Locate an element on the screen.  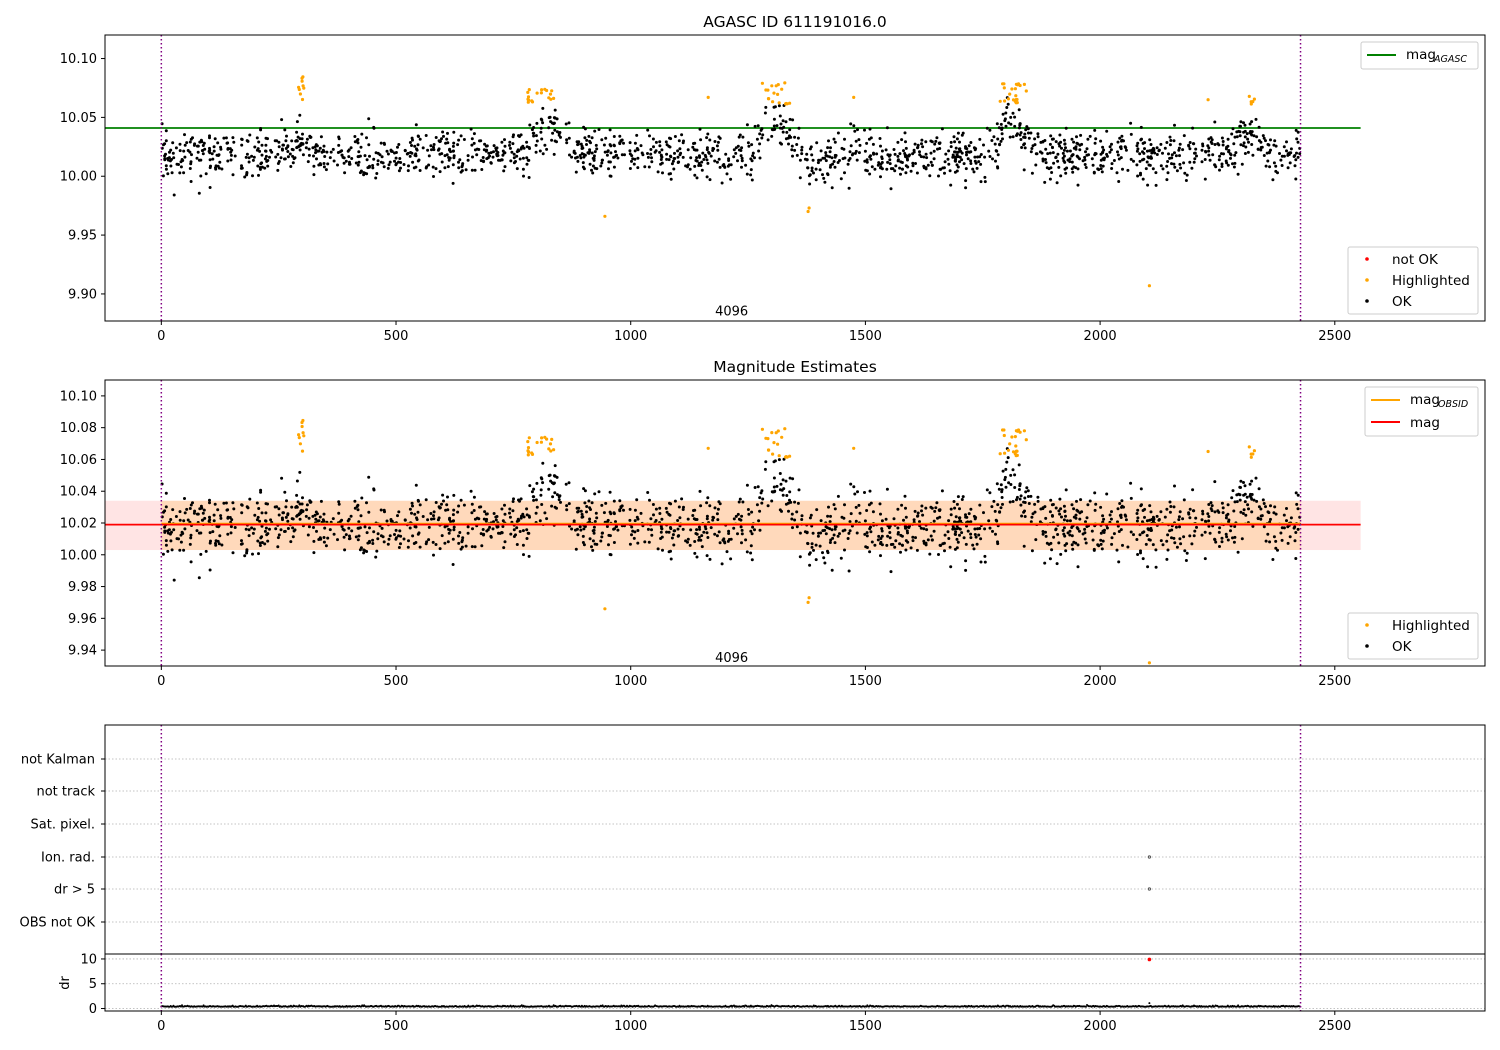
x-tick-label: 2000 is located at coordinates (1100, 681).